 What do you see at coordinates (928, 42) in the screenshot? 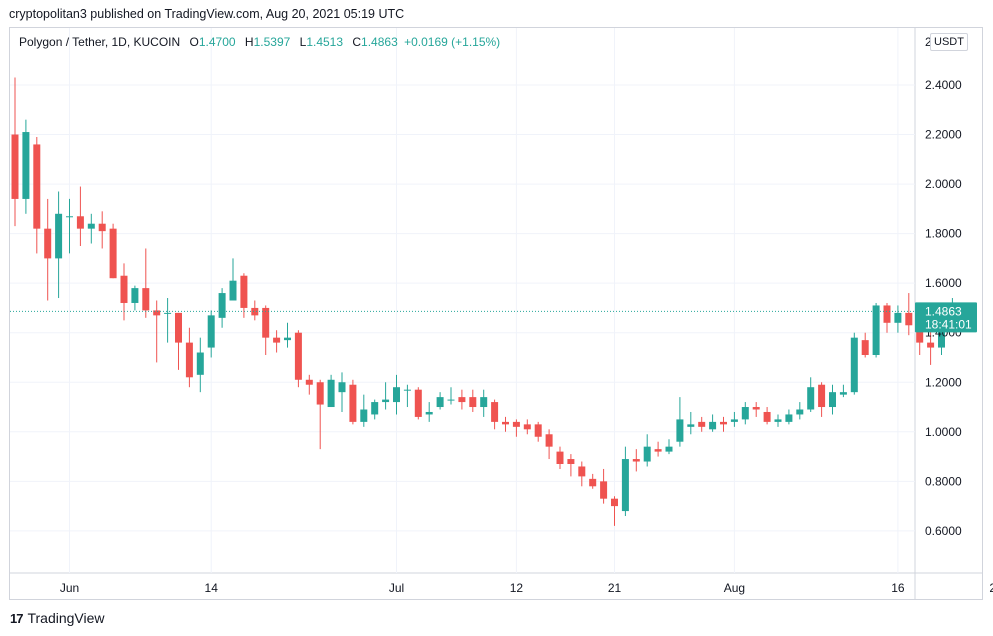
I see `partial-top-tick: 2` at bounding box center [928, 42].